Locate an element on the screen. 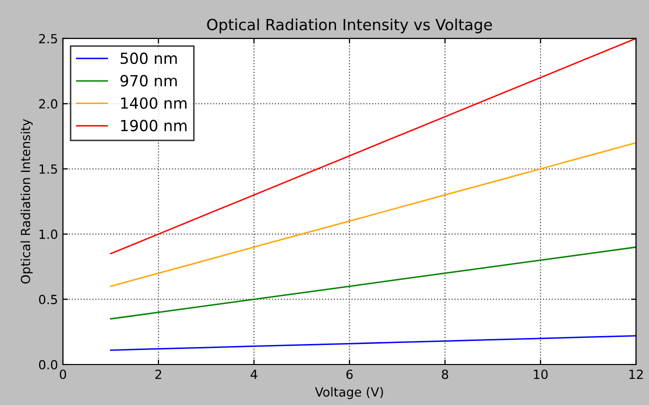  x-tick-label: 12 is located at coordinates (636, 374).